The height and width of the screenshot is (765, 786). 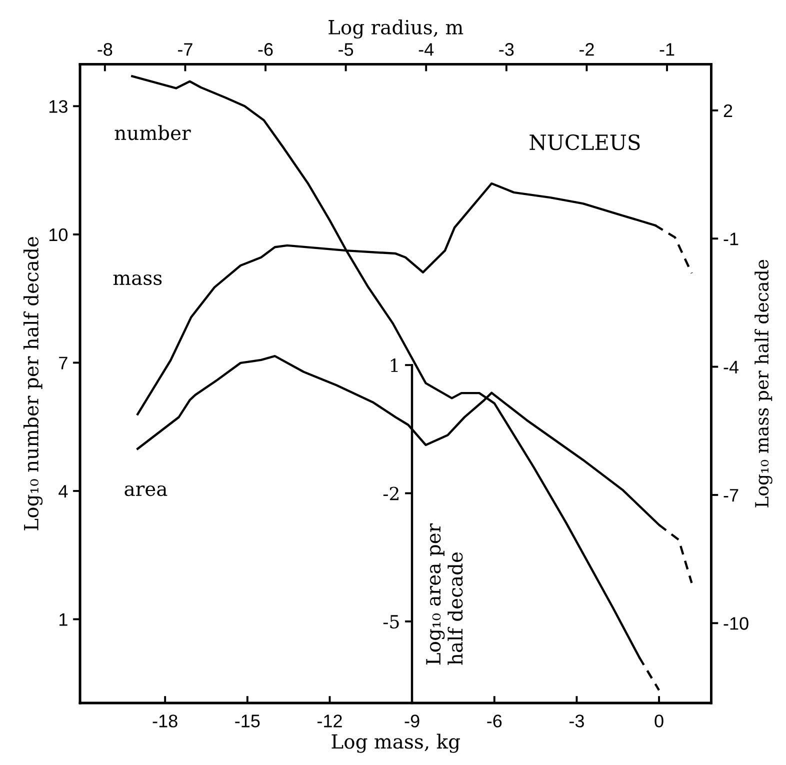 I want to click on x2-tick-label: -4, so click(x=426, y=49).